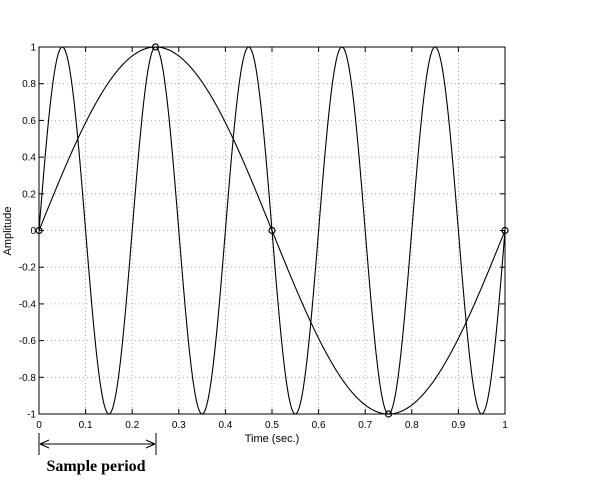 The width and height of the screenshot is (600, 503). I want to click on y-tick-label: 0.2, so click(29, 194).